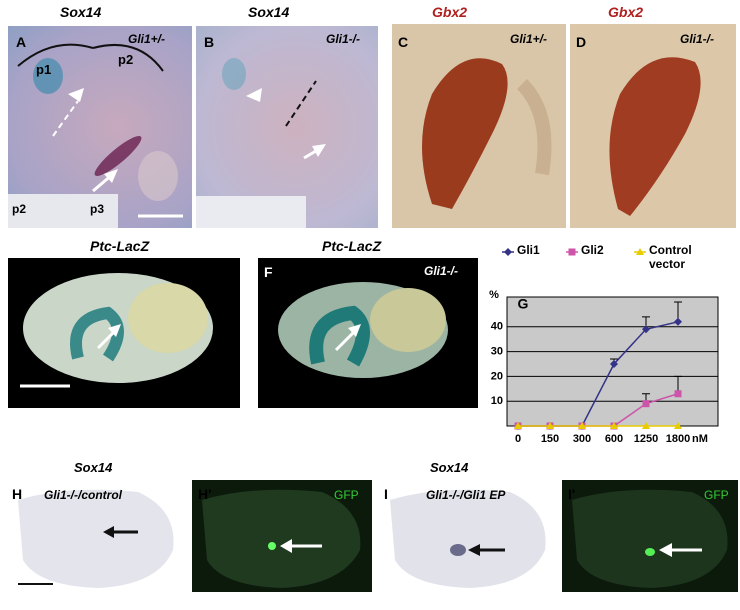  I want to click on y-tick-label: 40, so click(497, 327).